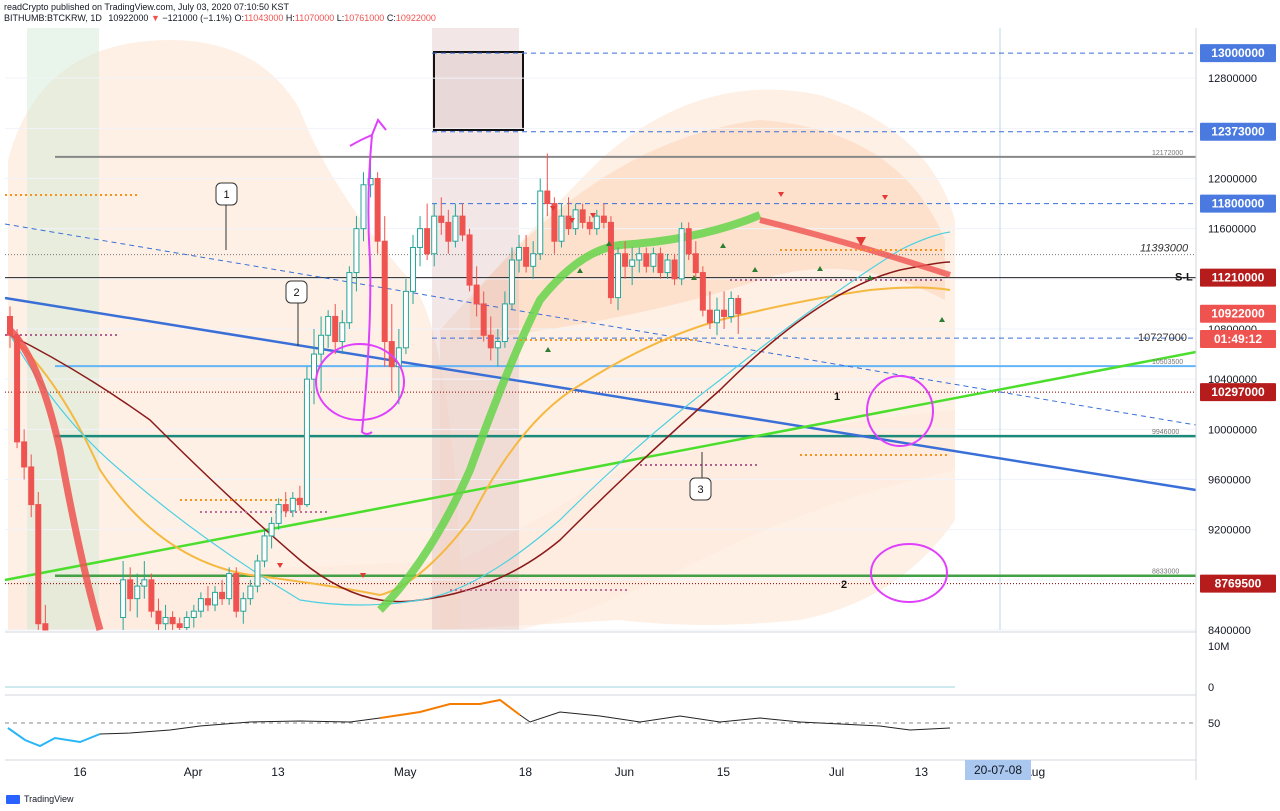 The height and width of the screenshot is (811, 1280). What do you see at coordinates (1164, 249) in the screenshot?
I see `annotation-11393000: 11393000` at bounding box center [1164, 249].